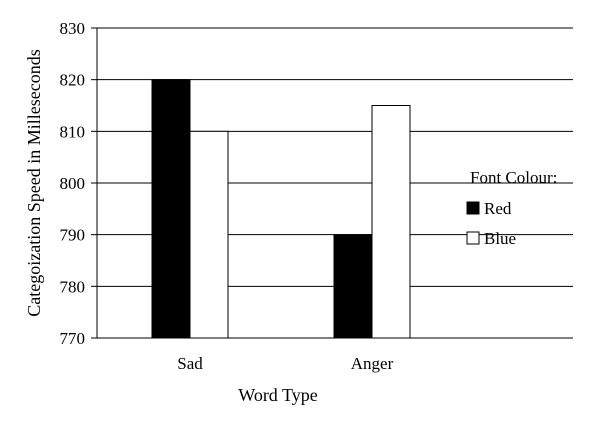 The image size is (601, 421). Describe the element at coordinates (171, 209) in the screenshot. I see `bar-sad-red` at that location.